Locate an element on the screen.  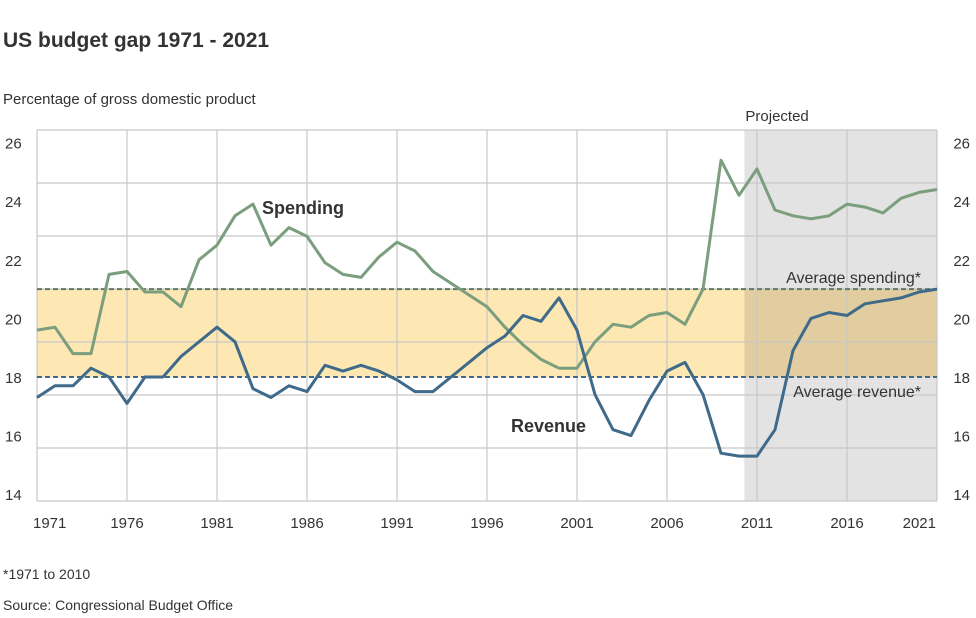
x-tick-label: 1986 is located at coordinates (306, 523).